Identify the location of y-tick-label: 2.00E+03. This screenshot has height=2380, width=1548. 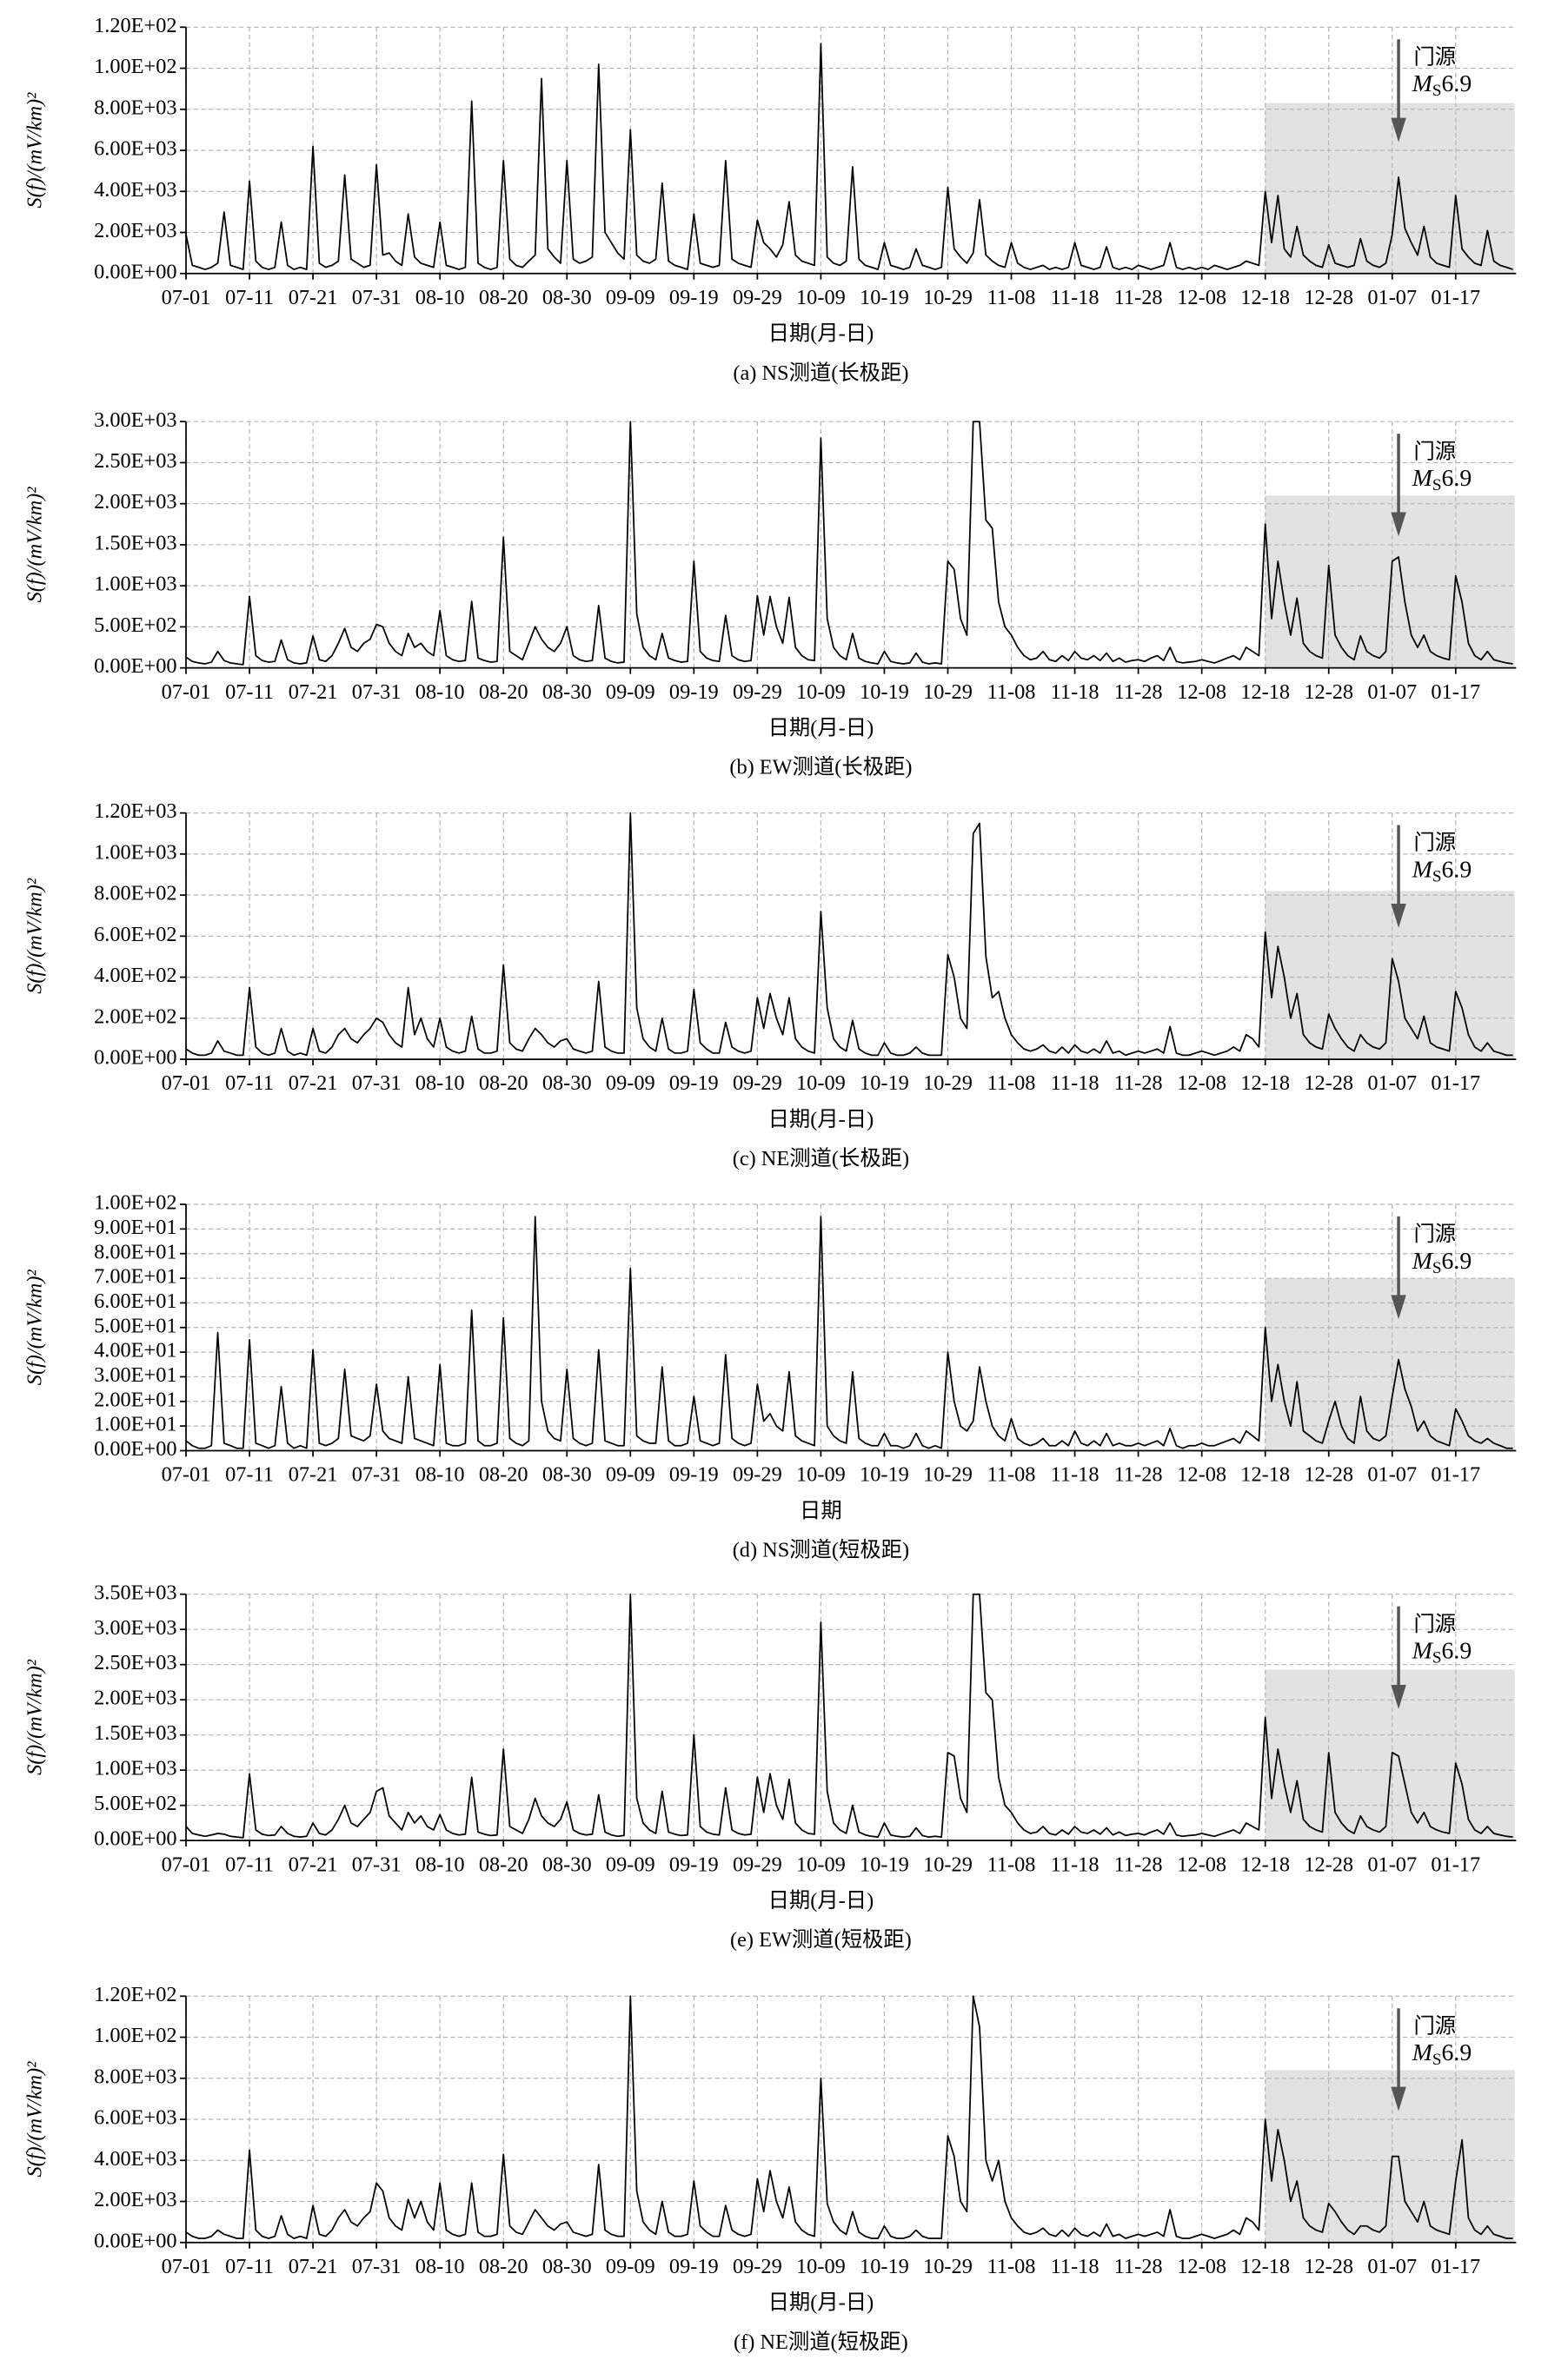
(135, 502).